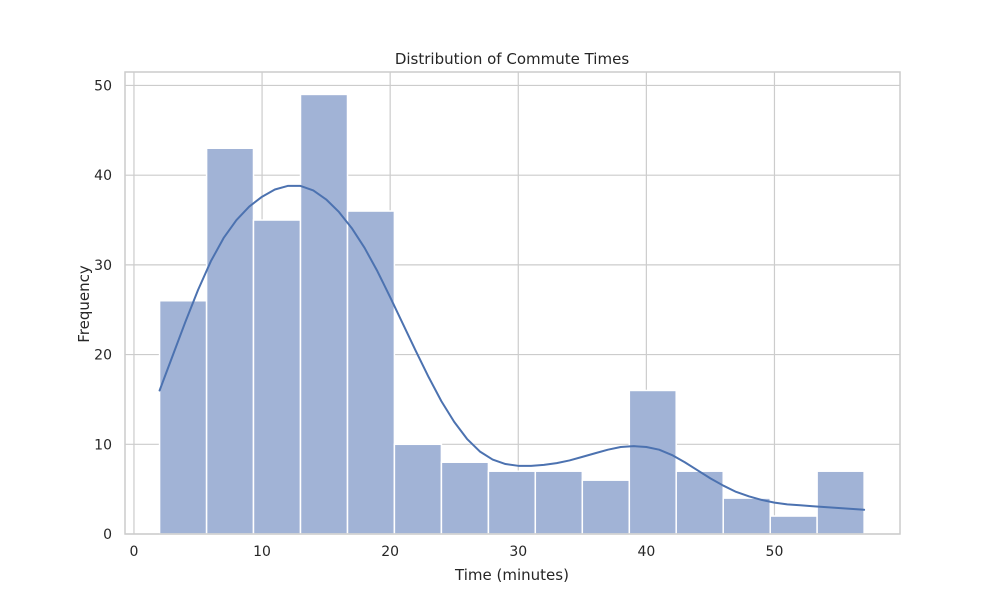  I want to click on x-tick-label: 20, so click(390, 552).